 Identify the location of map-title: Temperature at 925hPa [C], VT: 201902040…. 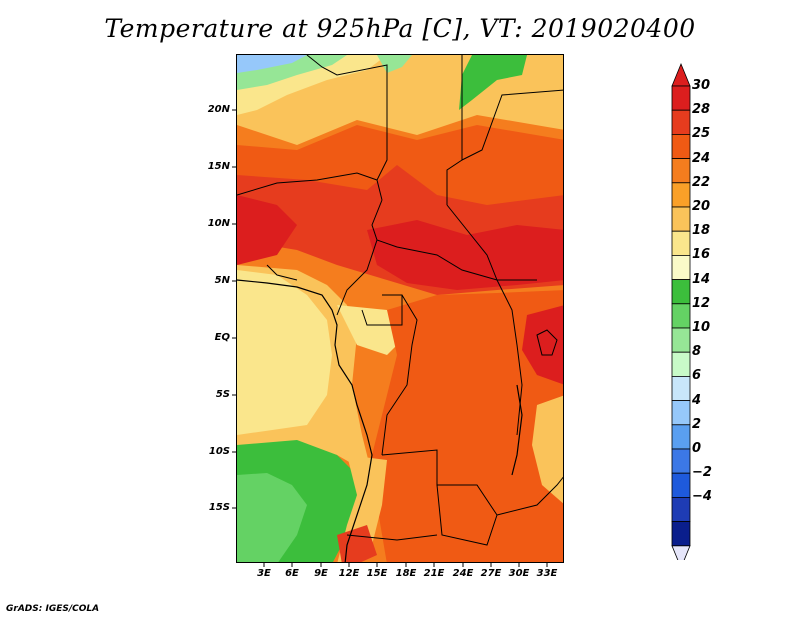
(400, 28).